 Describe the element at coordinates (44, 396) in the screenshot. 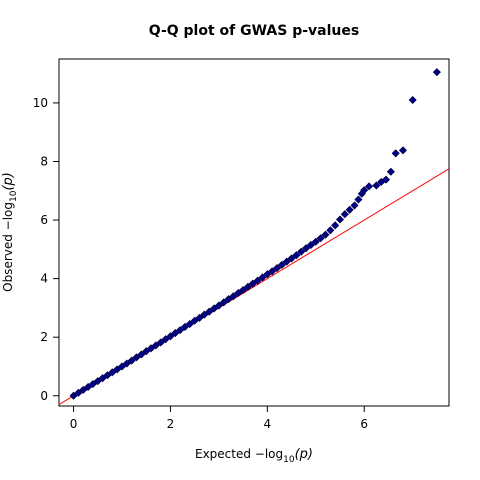

I see `y-tick-label: 0` at that location.